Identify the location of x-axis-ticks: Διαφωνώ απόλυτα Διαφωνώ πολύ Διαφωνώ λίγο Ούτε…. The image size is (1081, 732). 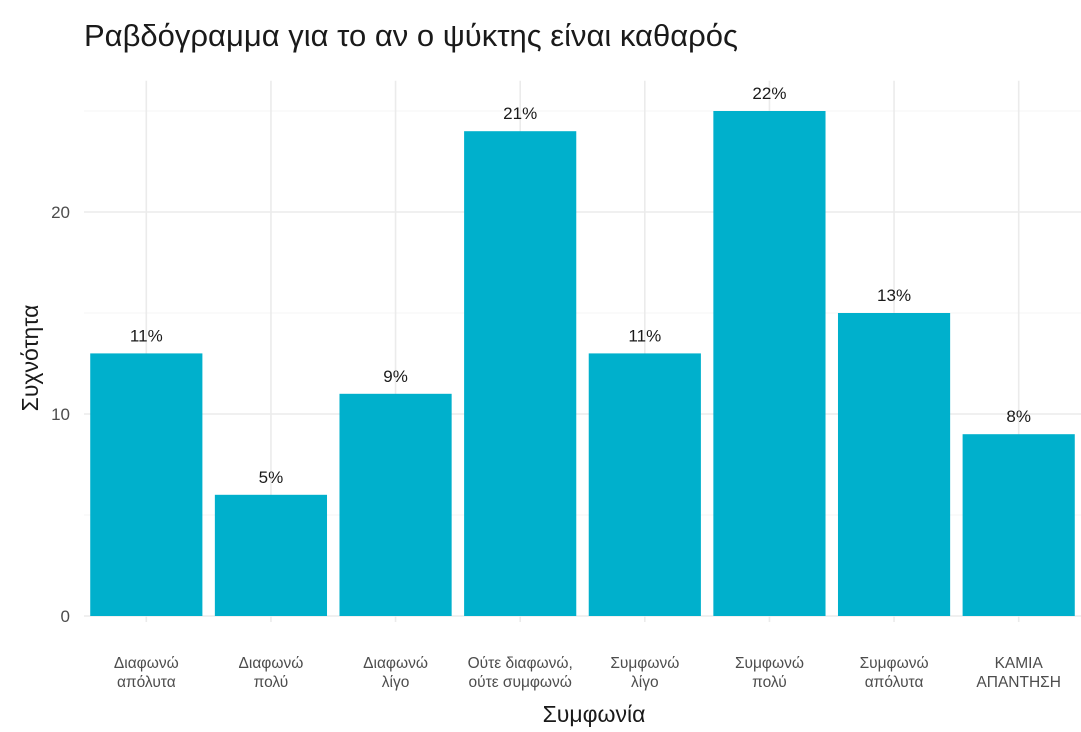
(587, 673).